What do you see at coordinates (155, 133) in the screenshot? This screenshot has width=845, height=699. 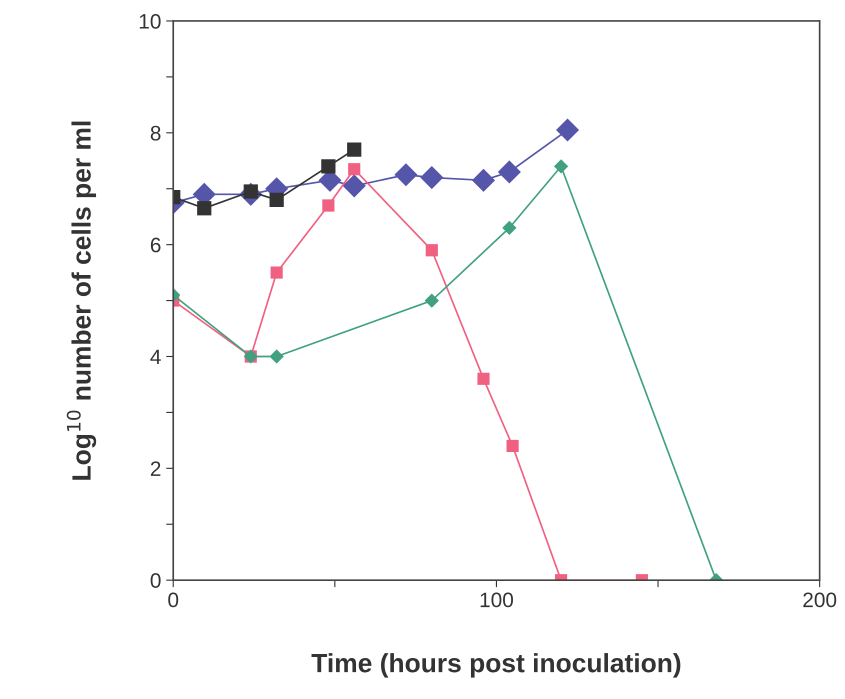 I see `y-tick-label: 8` at bounding box center [155, 133].